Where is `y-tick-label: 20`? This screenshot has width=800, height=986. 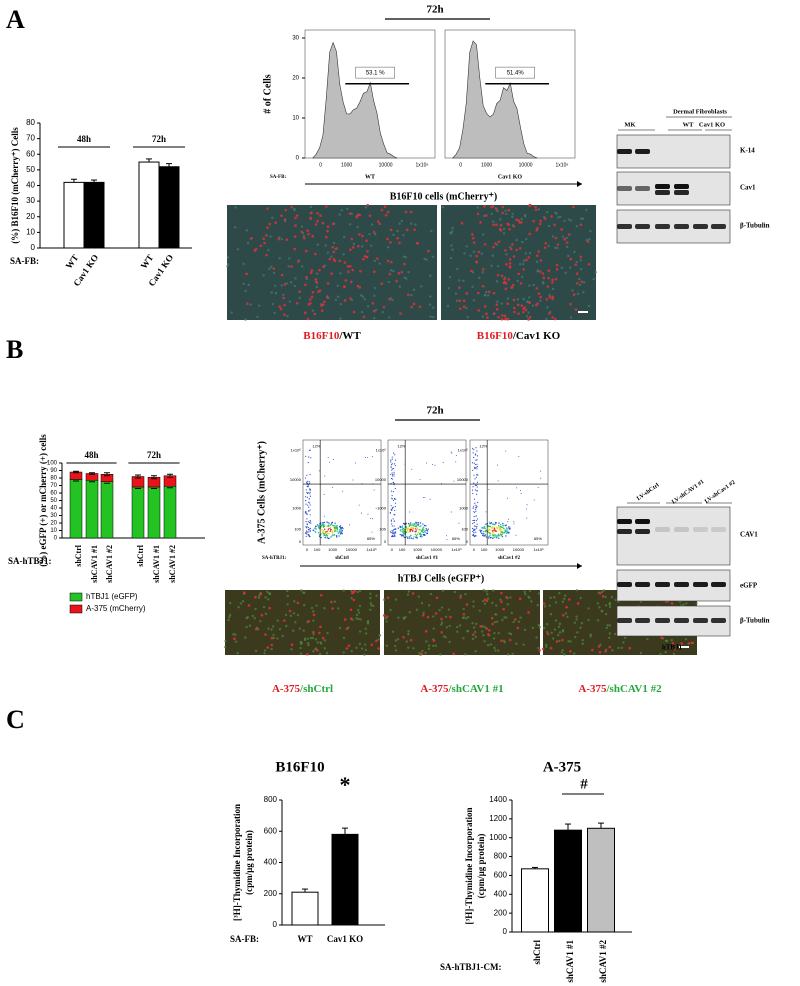
y-tick-label: 20 is located at coordinates (30, 216).